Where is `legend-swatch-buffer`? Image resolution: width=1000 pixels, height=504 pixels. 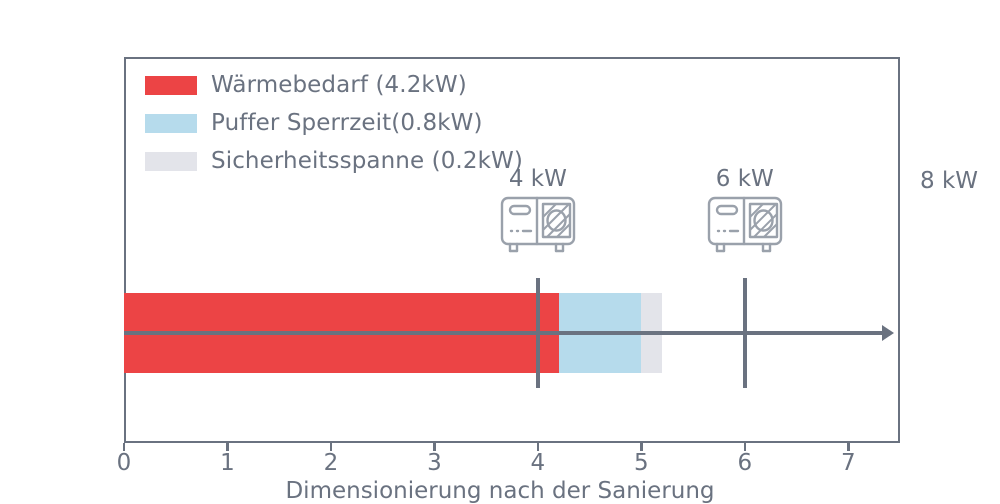 legend-swatch-buffer is located at coordinates (171, 123).